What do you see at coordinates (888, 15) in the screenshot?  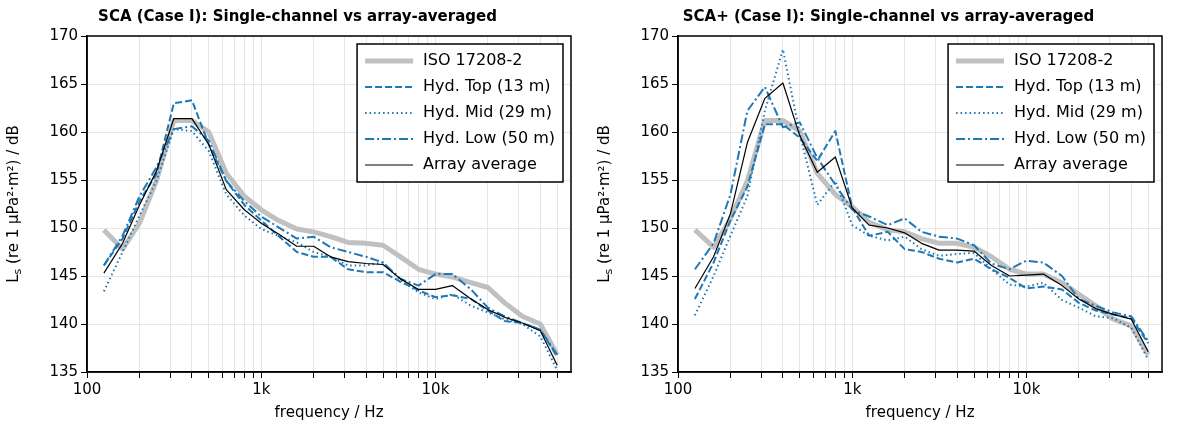 I see `chart-title: SCA+ (Case I): Single-channel vs array-averaged` at bounding box center [888, 15].